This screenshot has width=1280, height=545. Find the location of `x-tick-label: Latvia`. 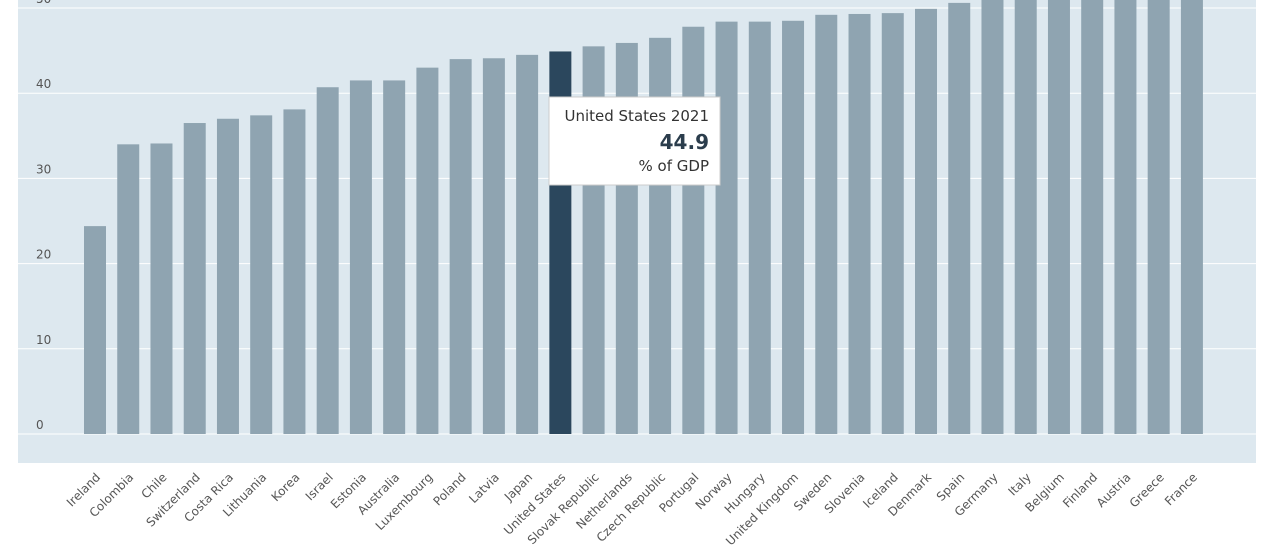

x-tick-label: Latvia is located at coordinates (484, 488).